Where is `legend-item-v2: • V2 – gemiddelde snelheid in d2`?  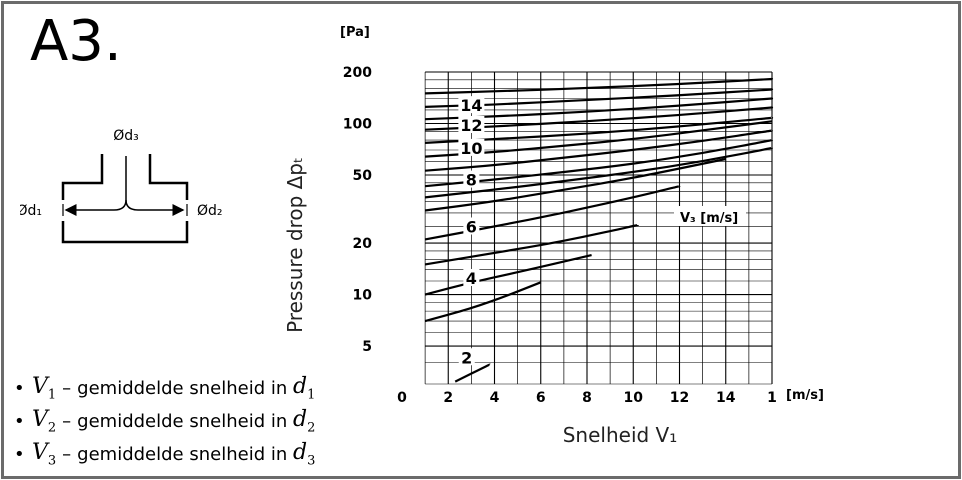 legend-item-v2: • V2 – gemiddelde snelheid in d2 is located at coordinates (179, 421).